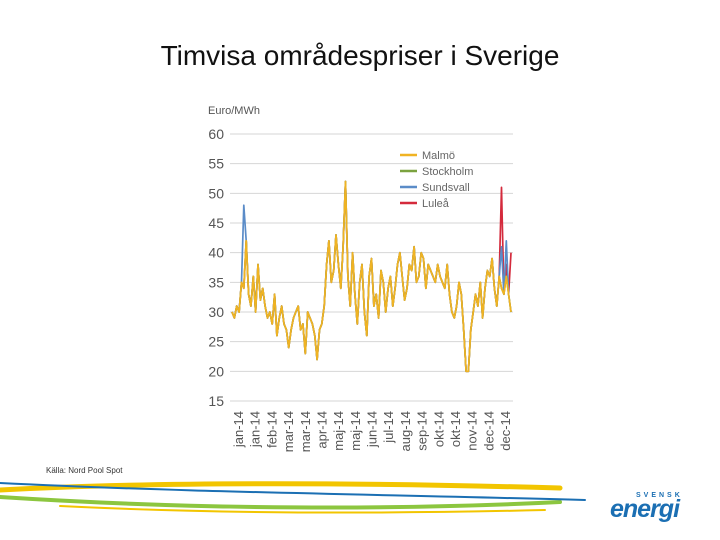 This screenshot has width=720, height=540. Describe the element at coordinates (216, 312) in the screenshot. I see `y-tick-label: 30` at that location.